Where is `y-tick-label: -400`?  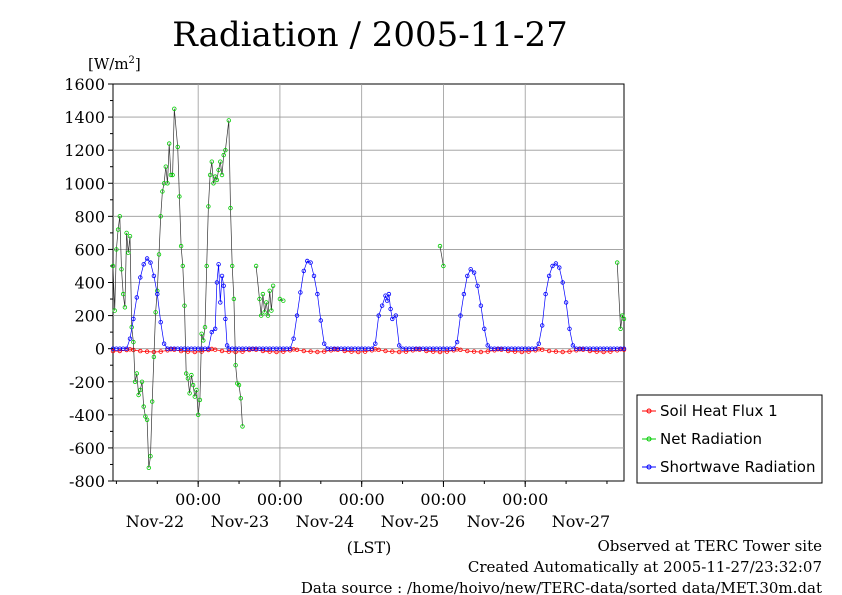
y-tick-label: -400 is located at coordinates (87, 415).